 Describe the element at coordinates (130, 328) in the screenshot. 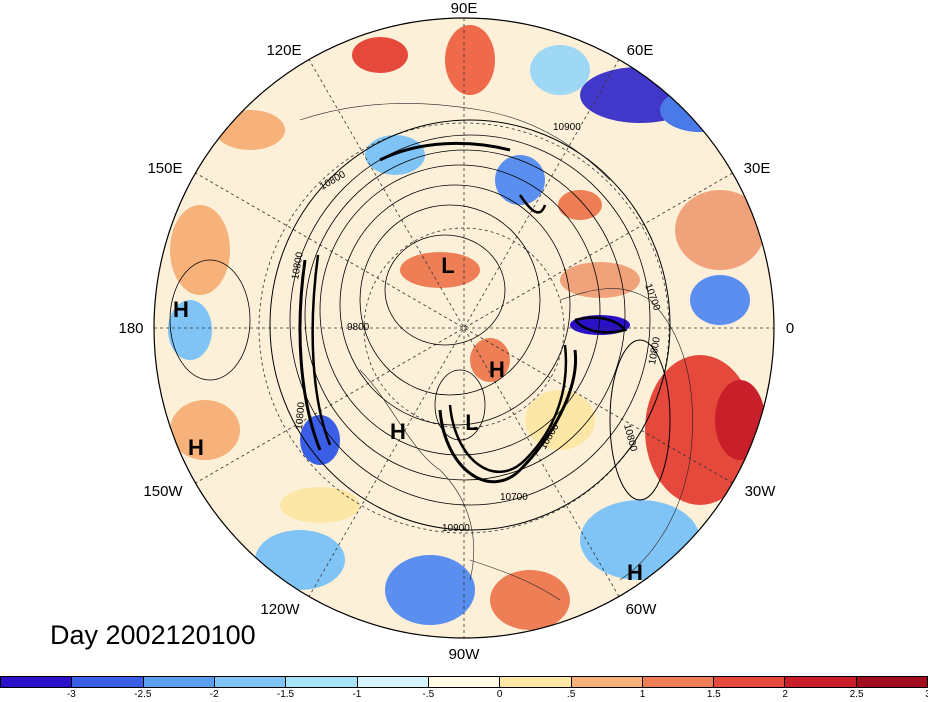

I see `lon-label-180: 180` at that location.